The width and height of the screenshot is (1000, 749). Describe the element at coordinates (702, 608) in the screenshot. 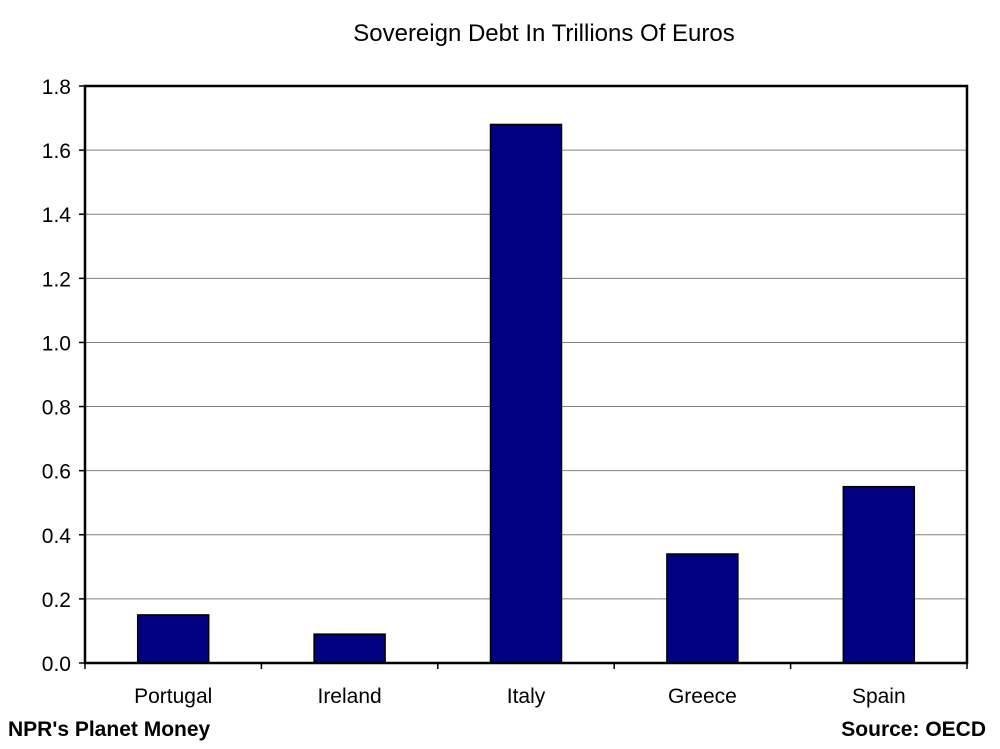

I see `bar-greece` at that location.